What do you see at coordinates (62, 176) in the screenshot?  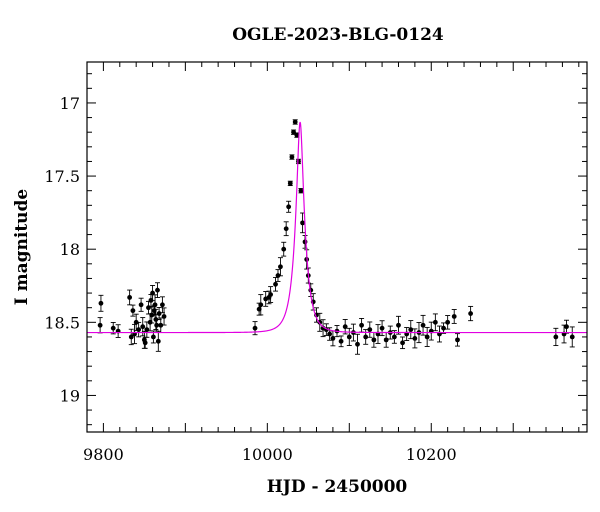 I see `y-tick-label: 17.5` at bounding box center [62, 176].